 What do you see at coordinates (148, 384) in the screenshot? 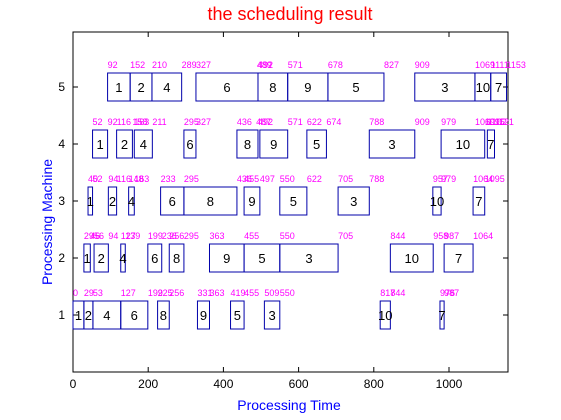
I see `x-tick-label: 200` at bounding box center [148, 384].